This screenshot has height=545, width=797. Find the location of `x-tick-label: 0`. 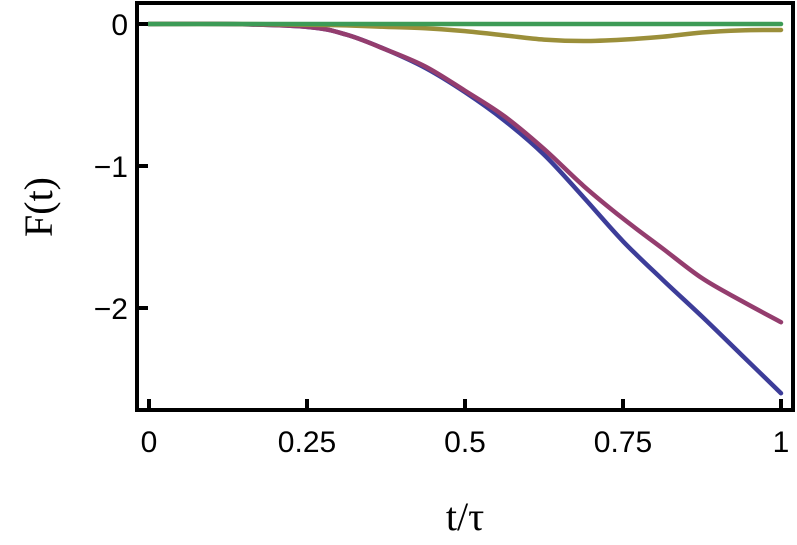

x-tick-label: 0 is located at coordinates (149, 442).